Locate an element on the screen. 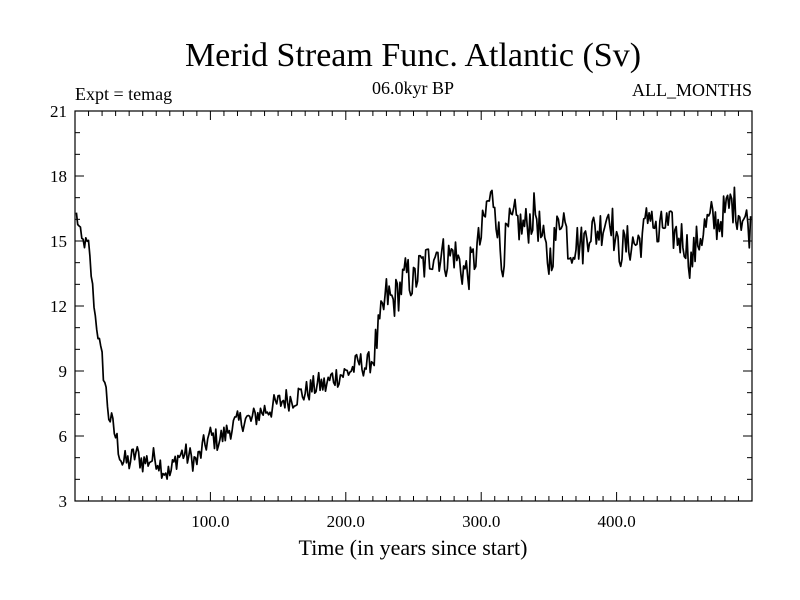 The width and height of the screenshot is (800, 600). y-tick-label: 12 is located at coordinates (58, 306).